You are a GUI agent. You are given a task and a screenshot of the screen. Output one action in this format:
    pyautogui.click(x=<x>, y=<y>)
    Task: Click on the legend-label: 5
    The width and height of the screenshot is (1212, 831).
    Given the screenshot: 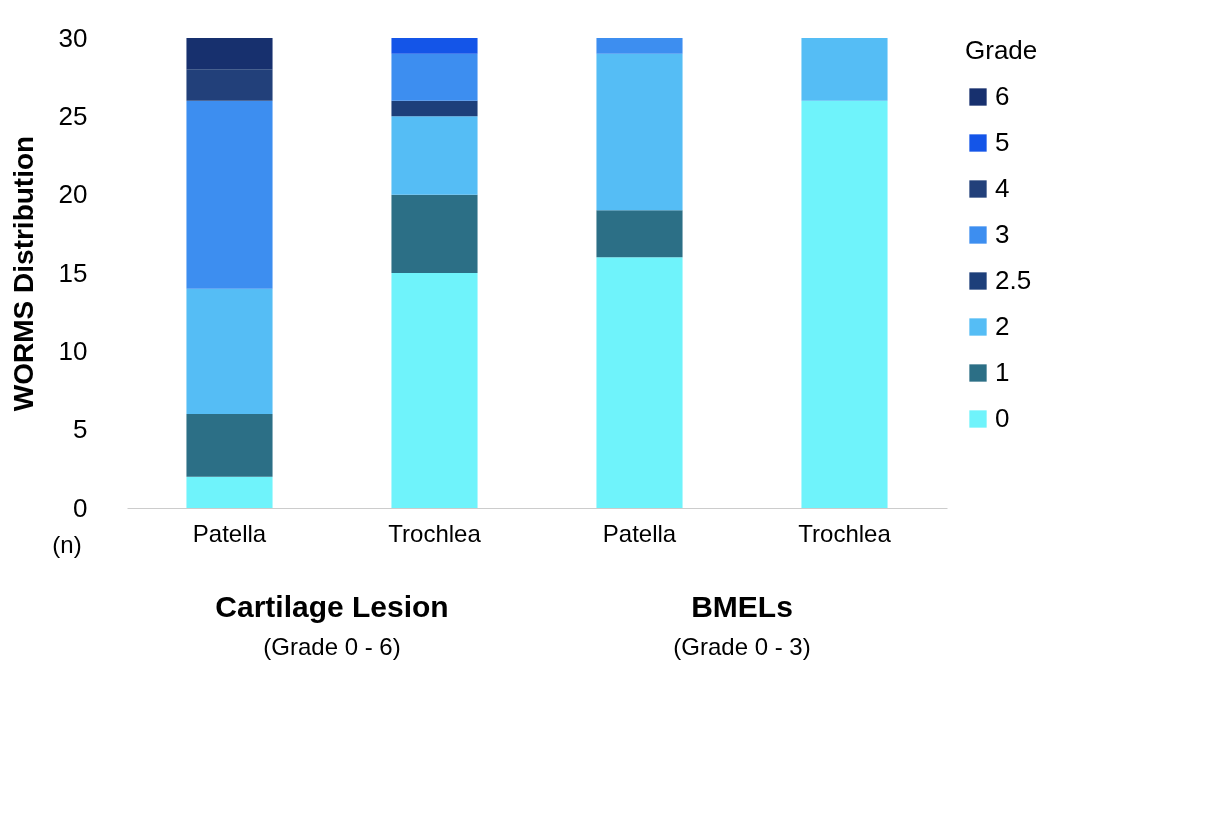 What is the action you would take?
    pyautogui.click(x=1002, y=142)
    